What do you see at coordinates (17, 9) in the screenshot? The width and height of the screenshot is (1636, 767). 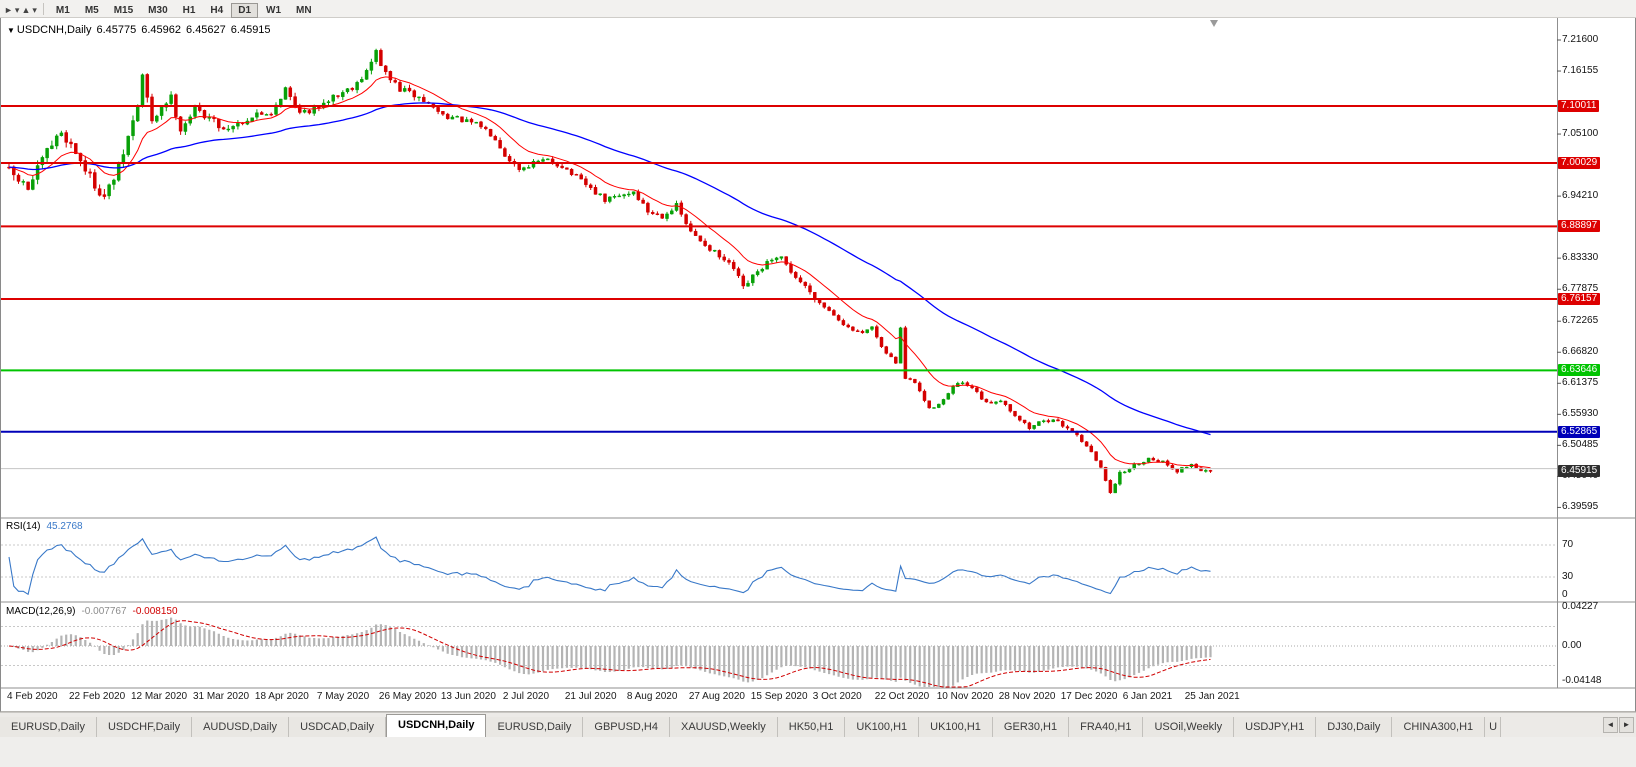 I see `cursor-tool-caret-icon: ▾` at bounding box center [17, 9].